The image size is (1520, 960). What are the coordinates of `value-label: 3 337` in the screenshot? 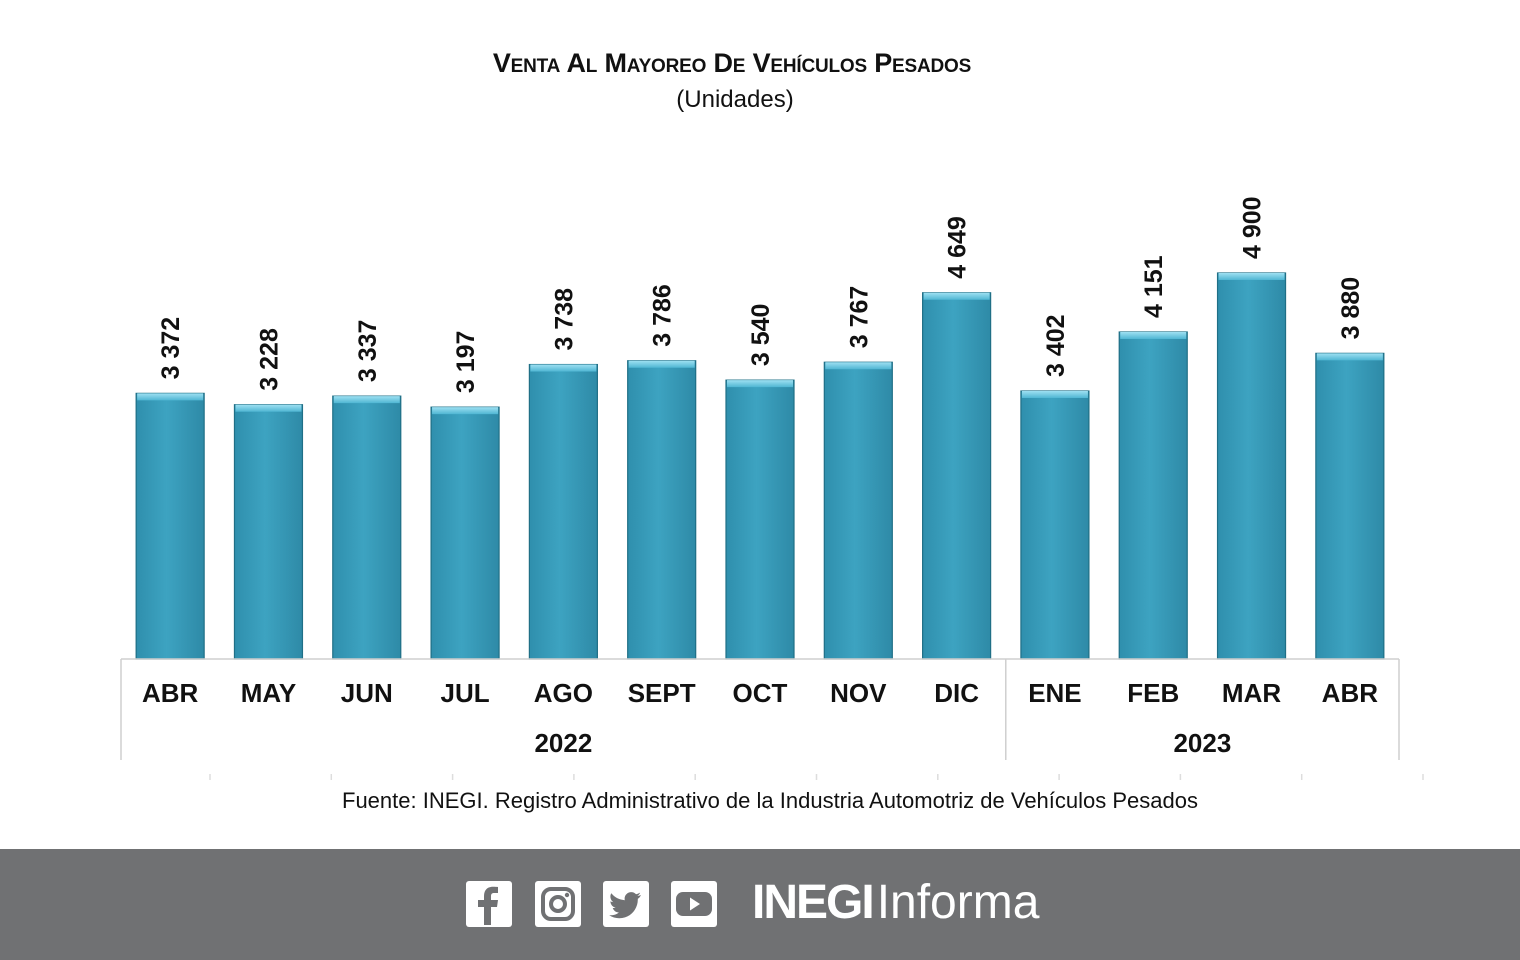 It's located at (368, 351).